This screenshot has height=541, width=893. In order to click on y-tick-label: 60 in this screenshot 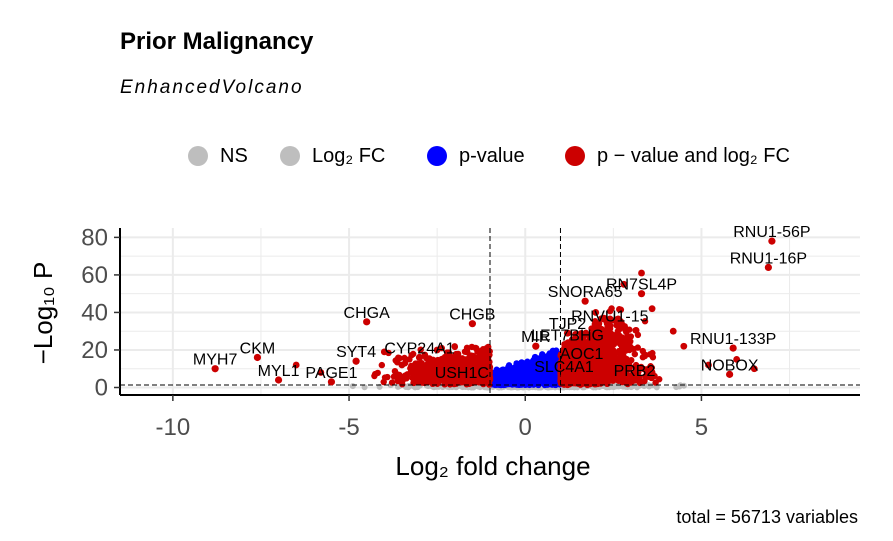, I will do `click(94, 275)`.